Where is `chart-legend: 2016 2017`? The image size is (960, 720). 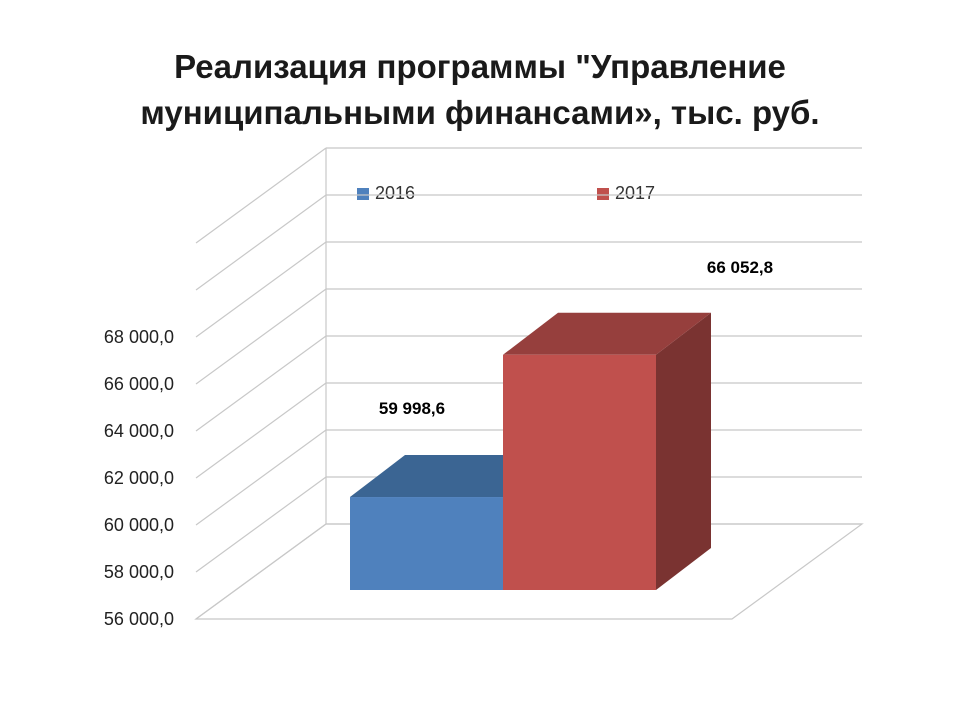
chart-legend: 2016 2017 is located at coordinates (480, 195).